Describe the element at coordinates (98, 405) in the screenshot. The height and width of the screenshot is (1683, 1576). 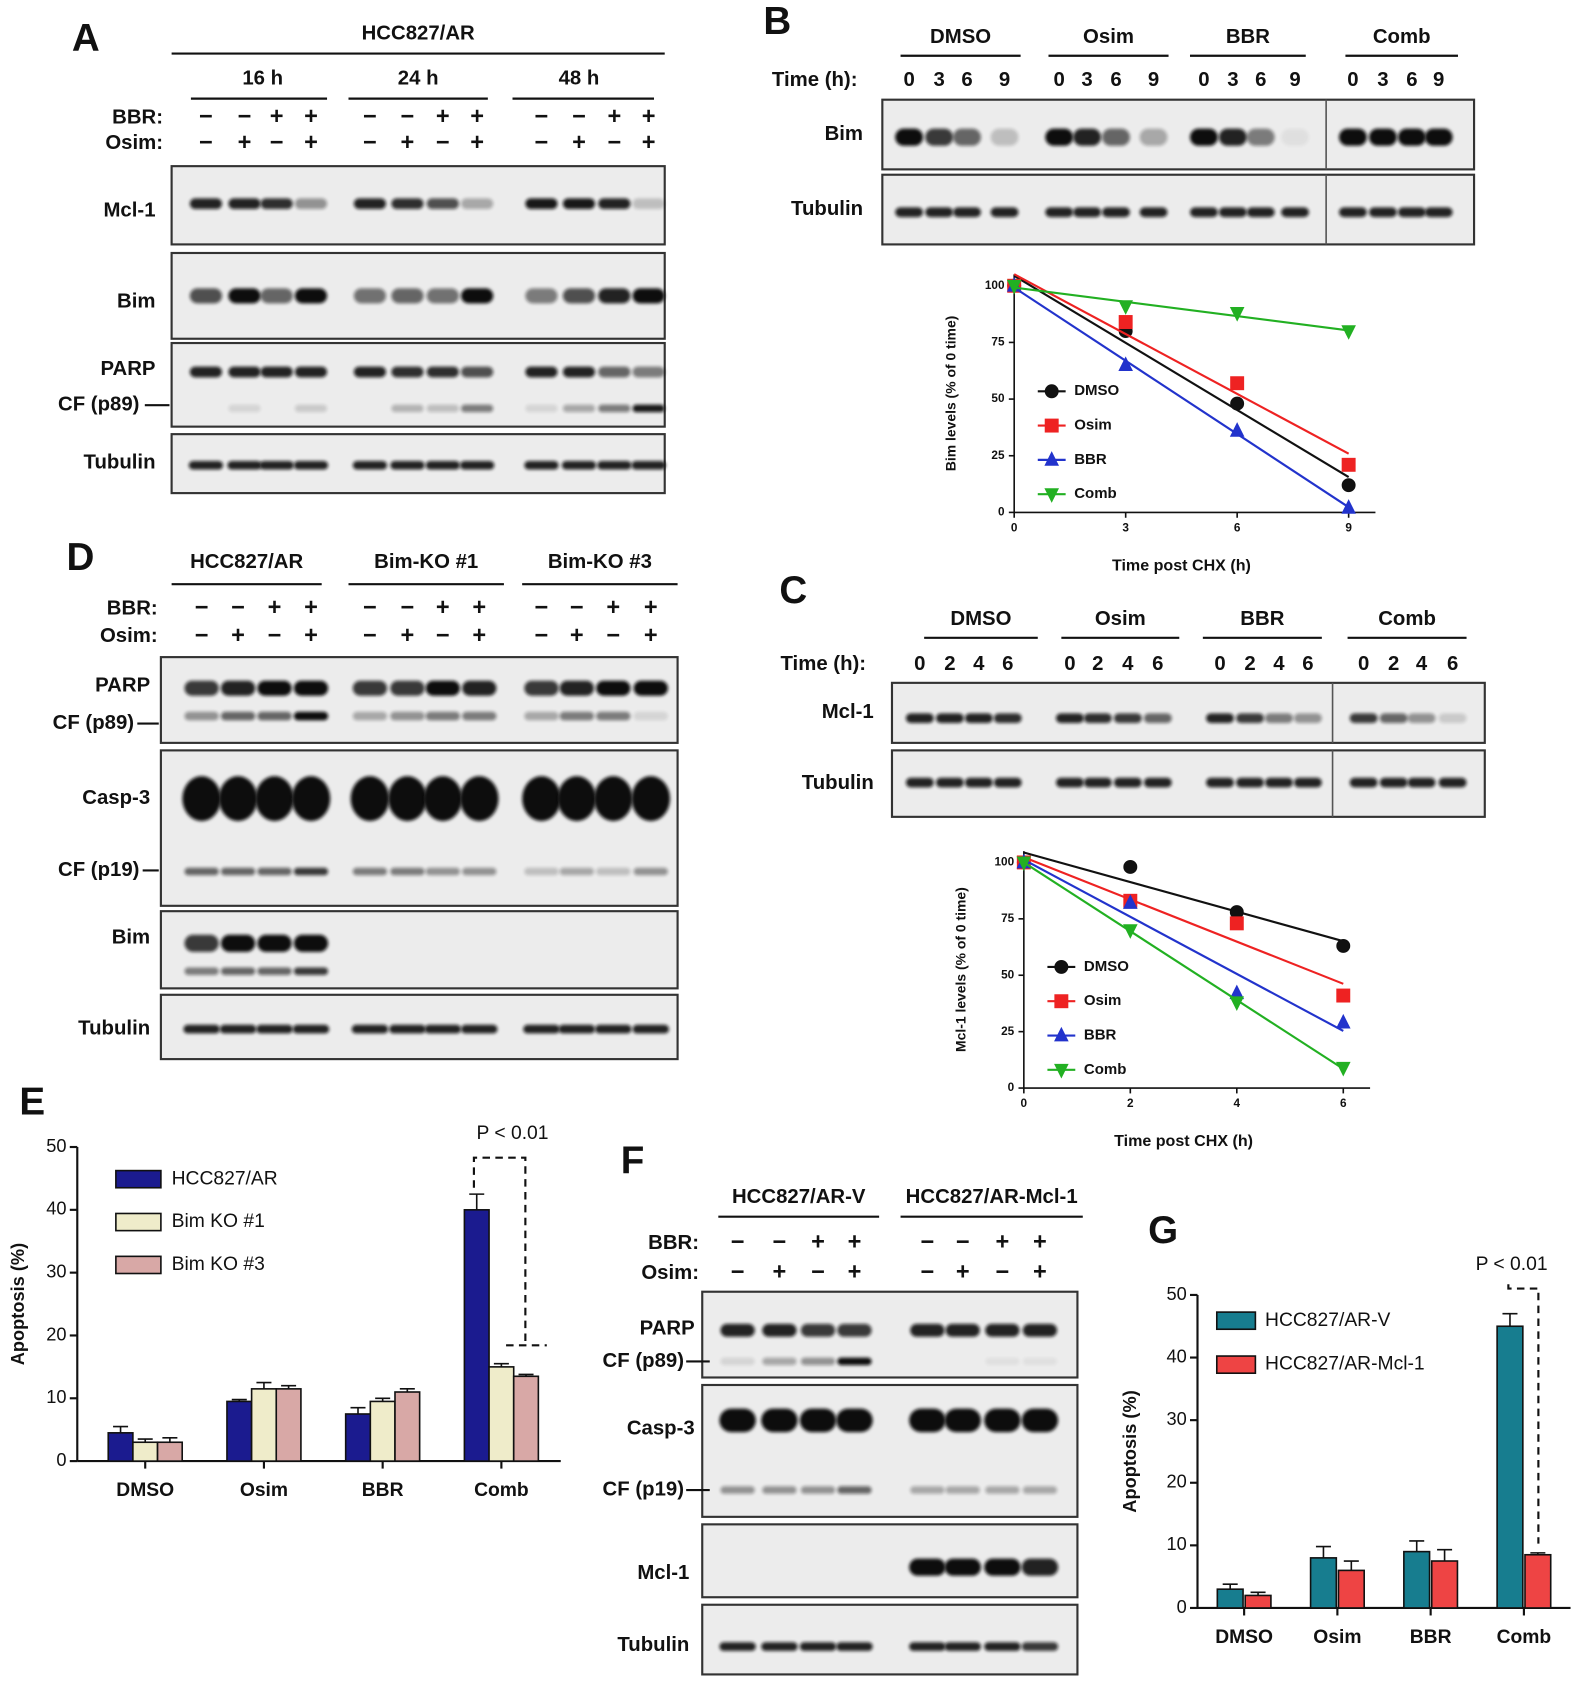
I see `row-label: CF (p89)` at that location.